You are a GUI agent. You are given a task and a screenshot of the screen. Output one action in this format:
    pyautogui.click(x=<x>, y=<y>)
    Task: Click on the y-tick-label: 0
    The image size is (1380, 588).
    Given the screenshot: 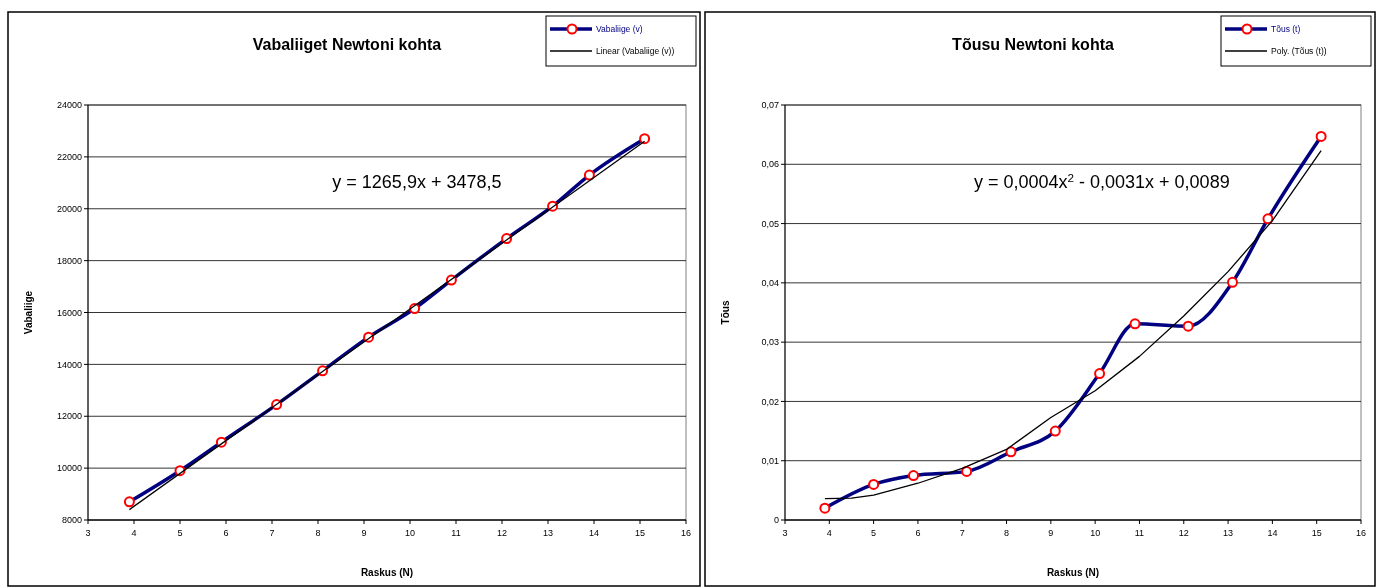 What is the action you would take?
    pyautogui.click(x=776, y=520)
    